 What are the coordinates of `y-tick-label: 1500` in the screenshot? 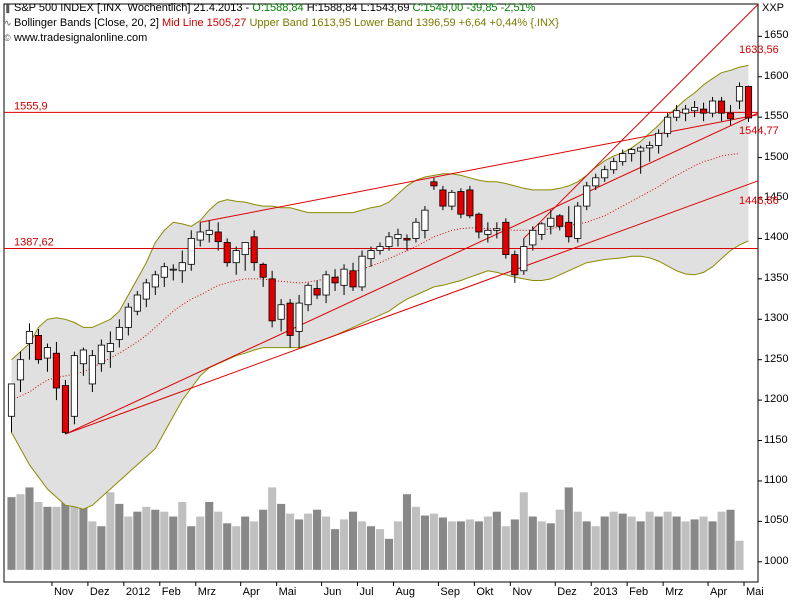 It's located at (776, 156).